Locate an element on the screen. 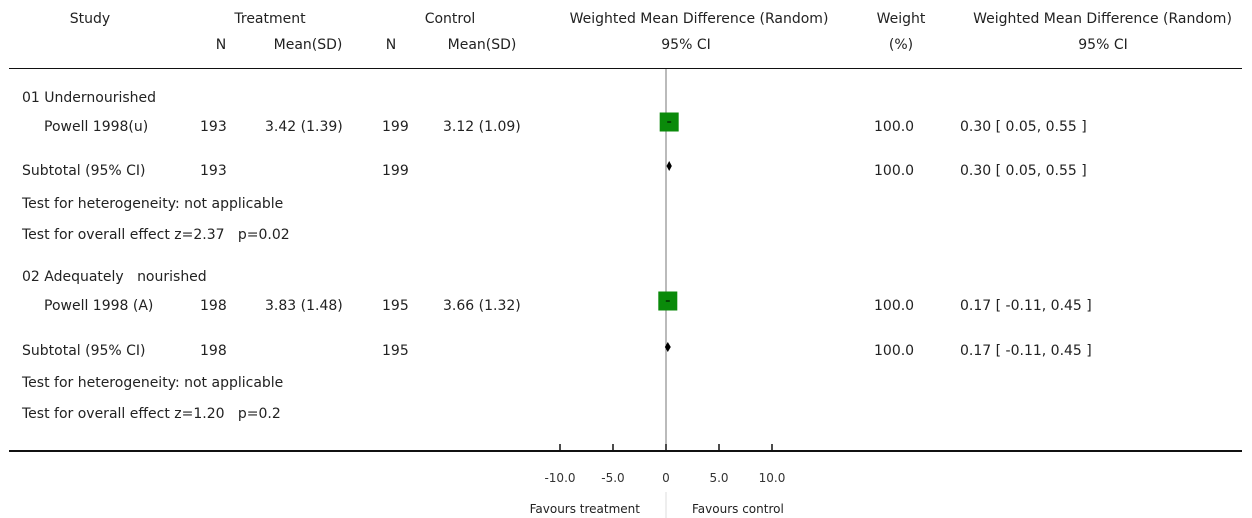 The image size is (1252, 518). header-wmd: Weighted Mean Difference (Random) is located at coordinates (699, 19).